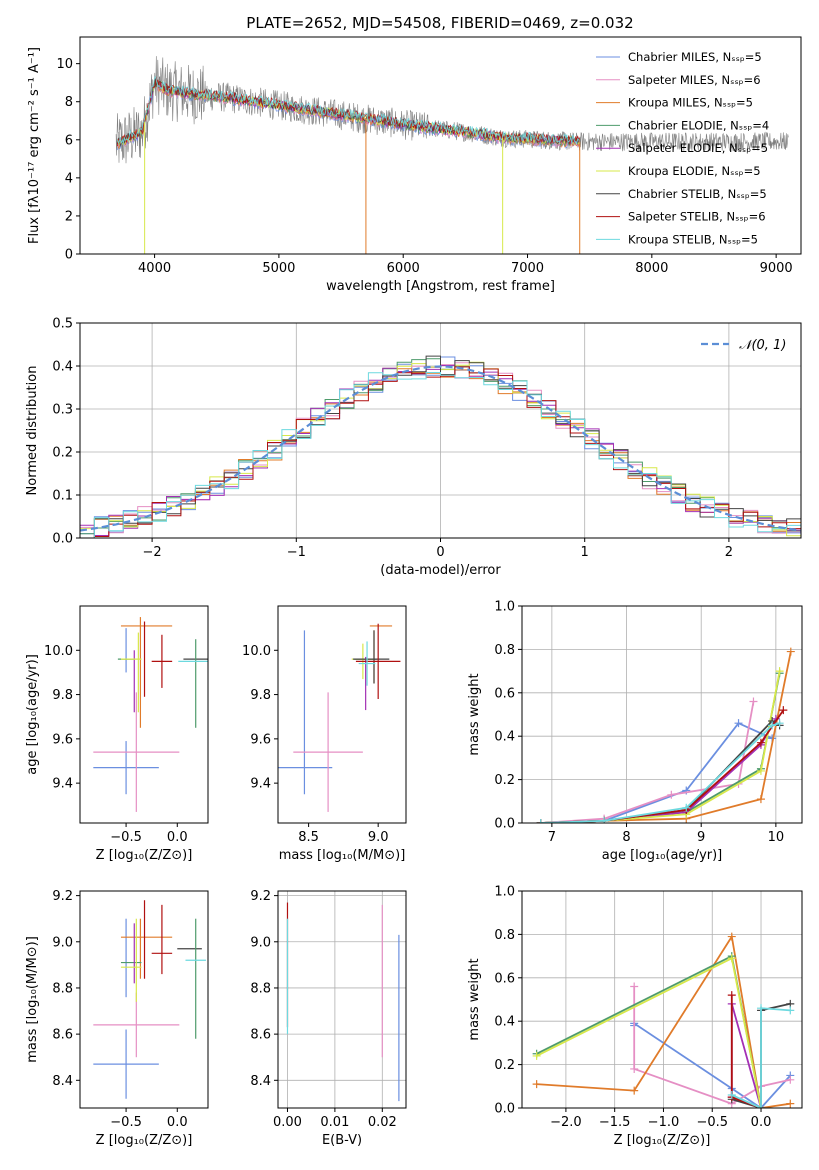  I want to click on x-tick-label: 0.00, so click(287, 1122).